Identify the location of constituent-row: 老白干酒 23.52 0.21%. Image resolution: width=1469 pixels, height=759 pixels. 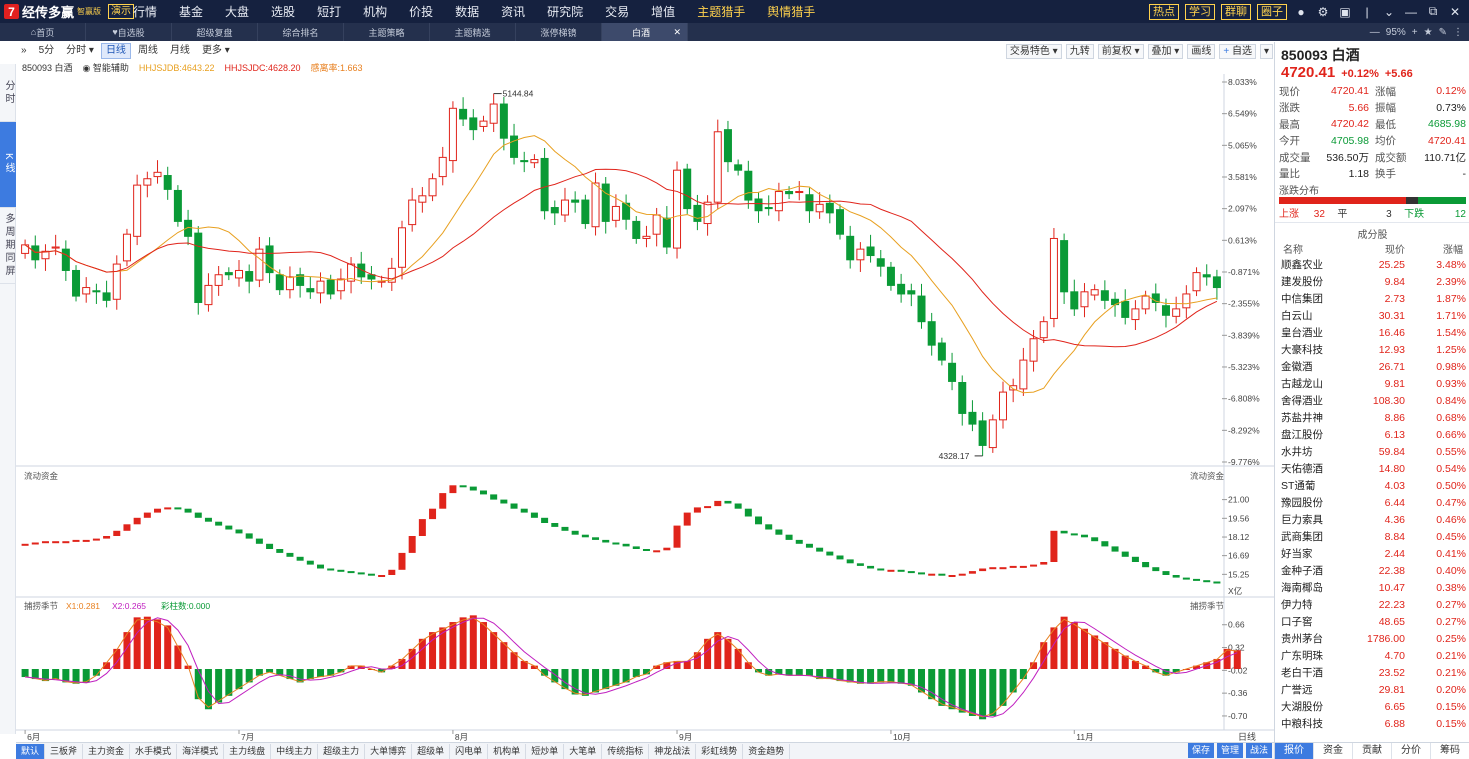
(1373, 672).